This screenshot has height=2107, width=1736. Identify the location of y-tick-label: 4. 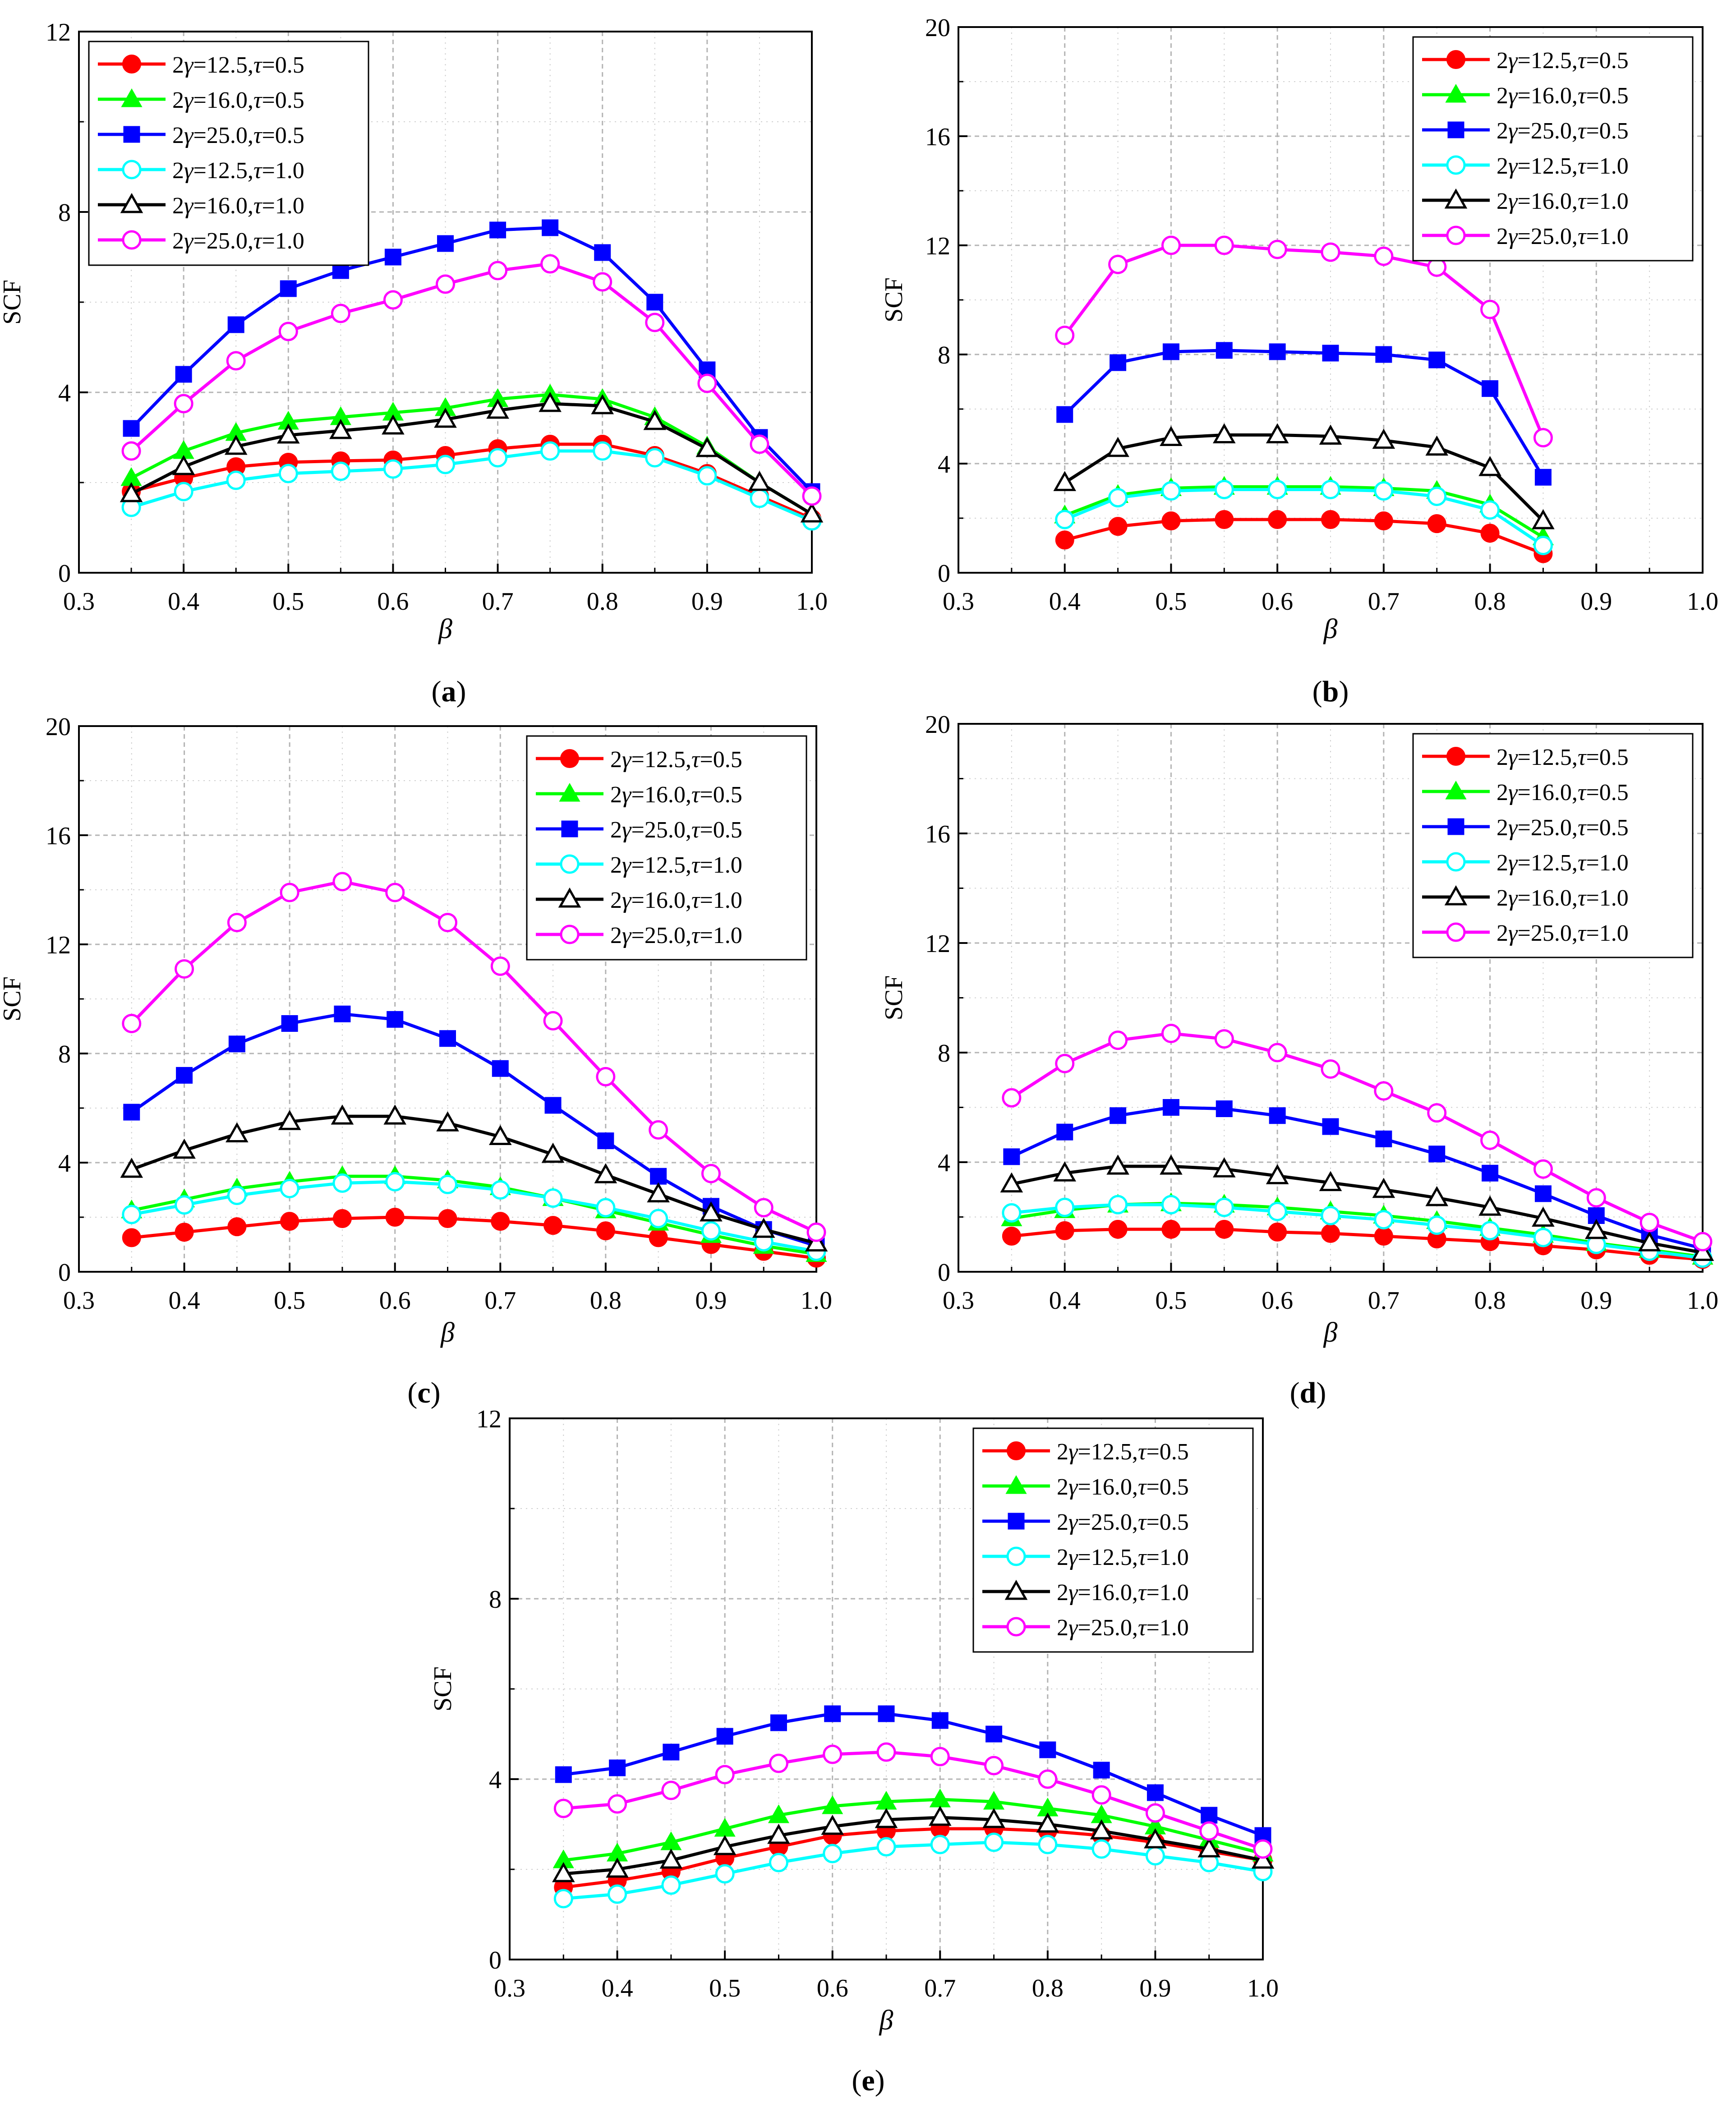
(495, 1780).